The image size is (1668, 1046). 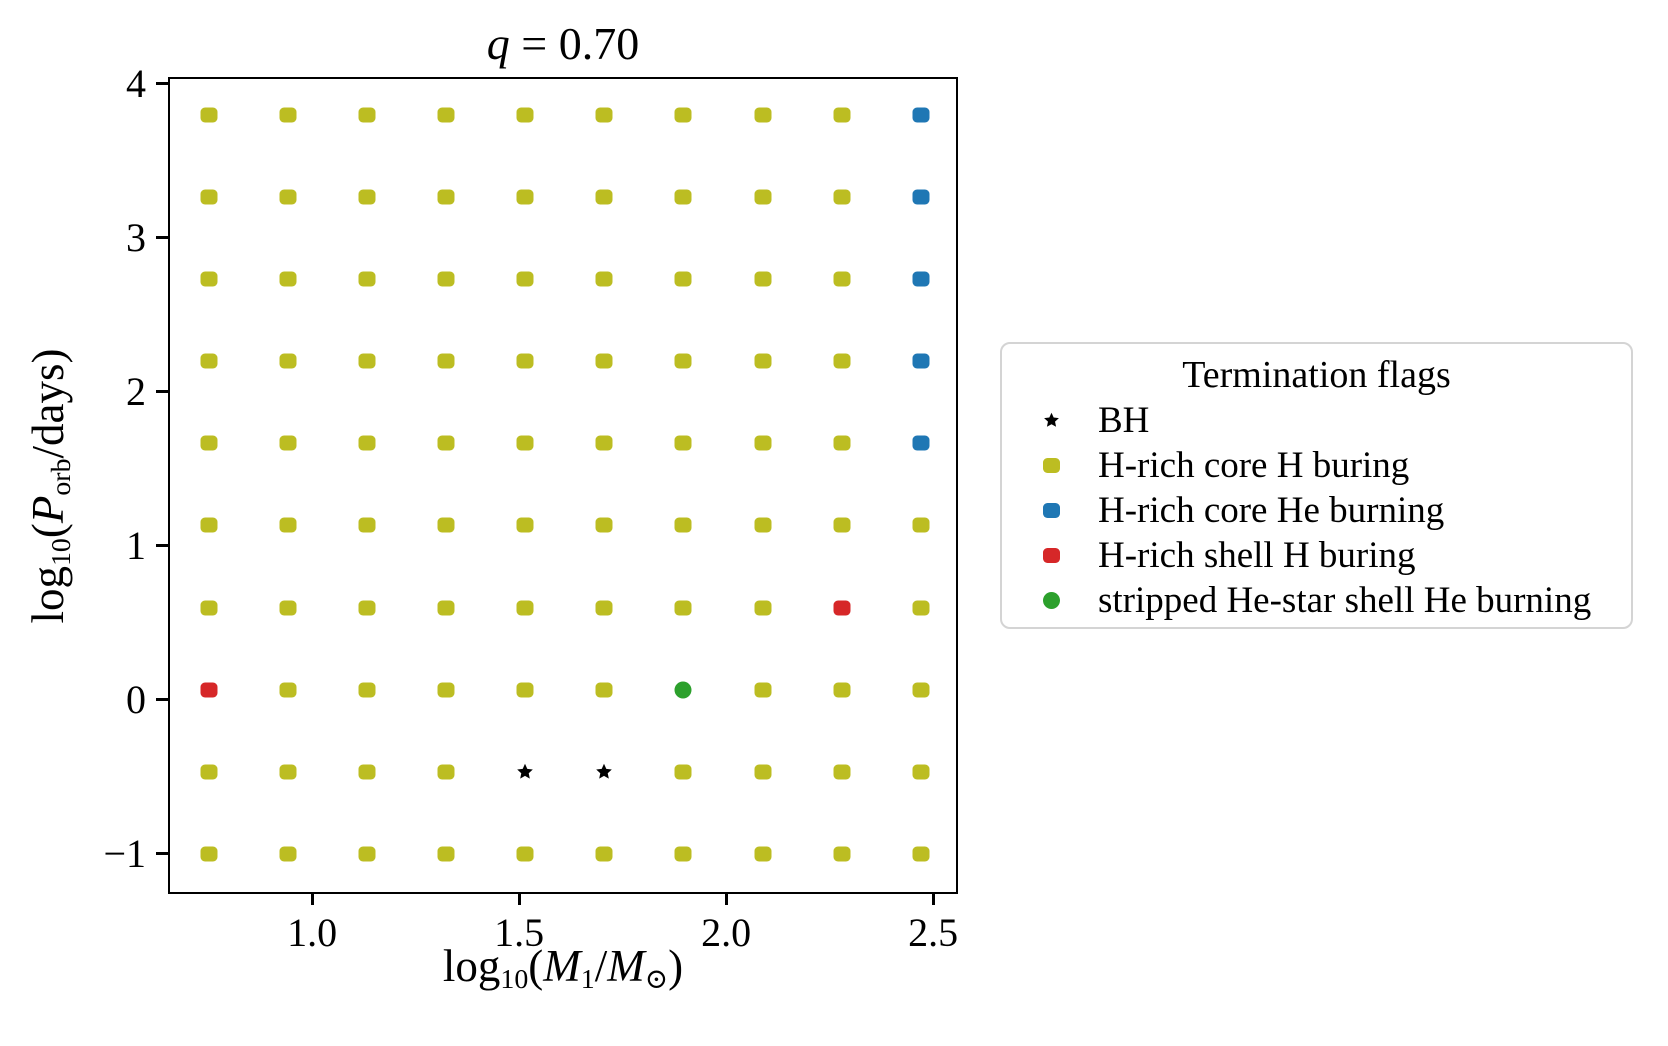 What do you see at coordinates (626, 966) in the screenshot?
I see `xlabel-msun-symbol: M` at bounding box center [626, 966].